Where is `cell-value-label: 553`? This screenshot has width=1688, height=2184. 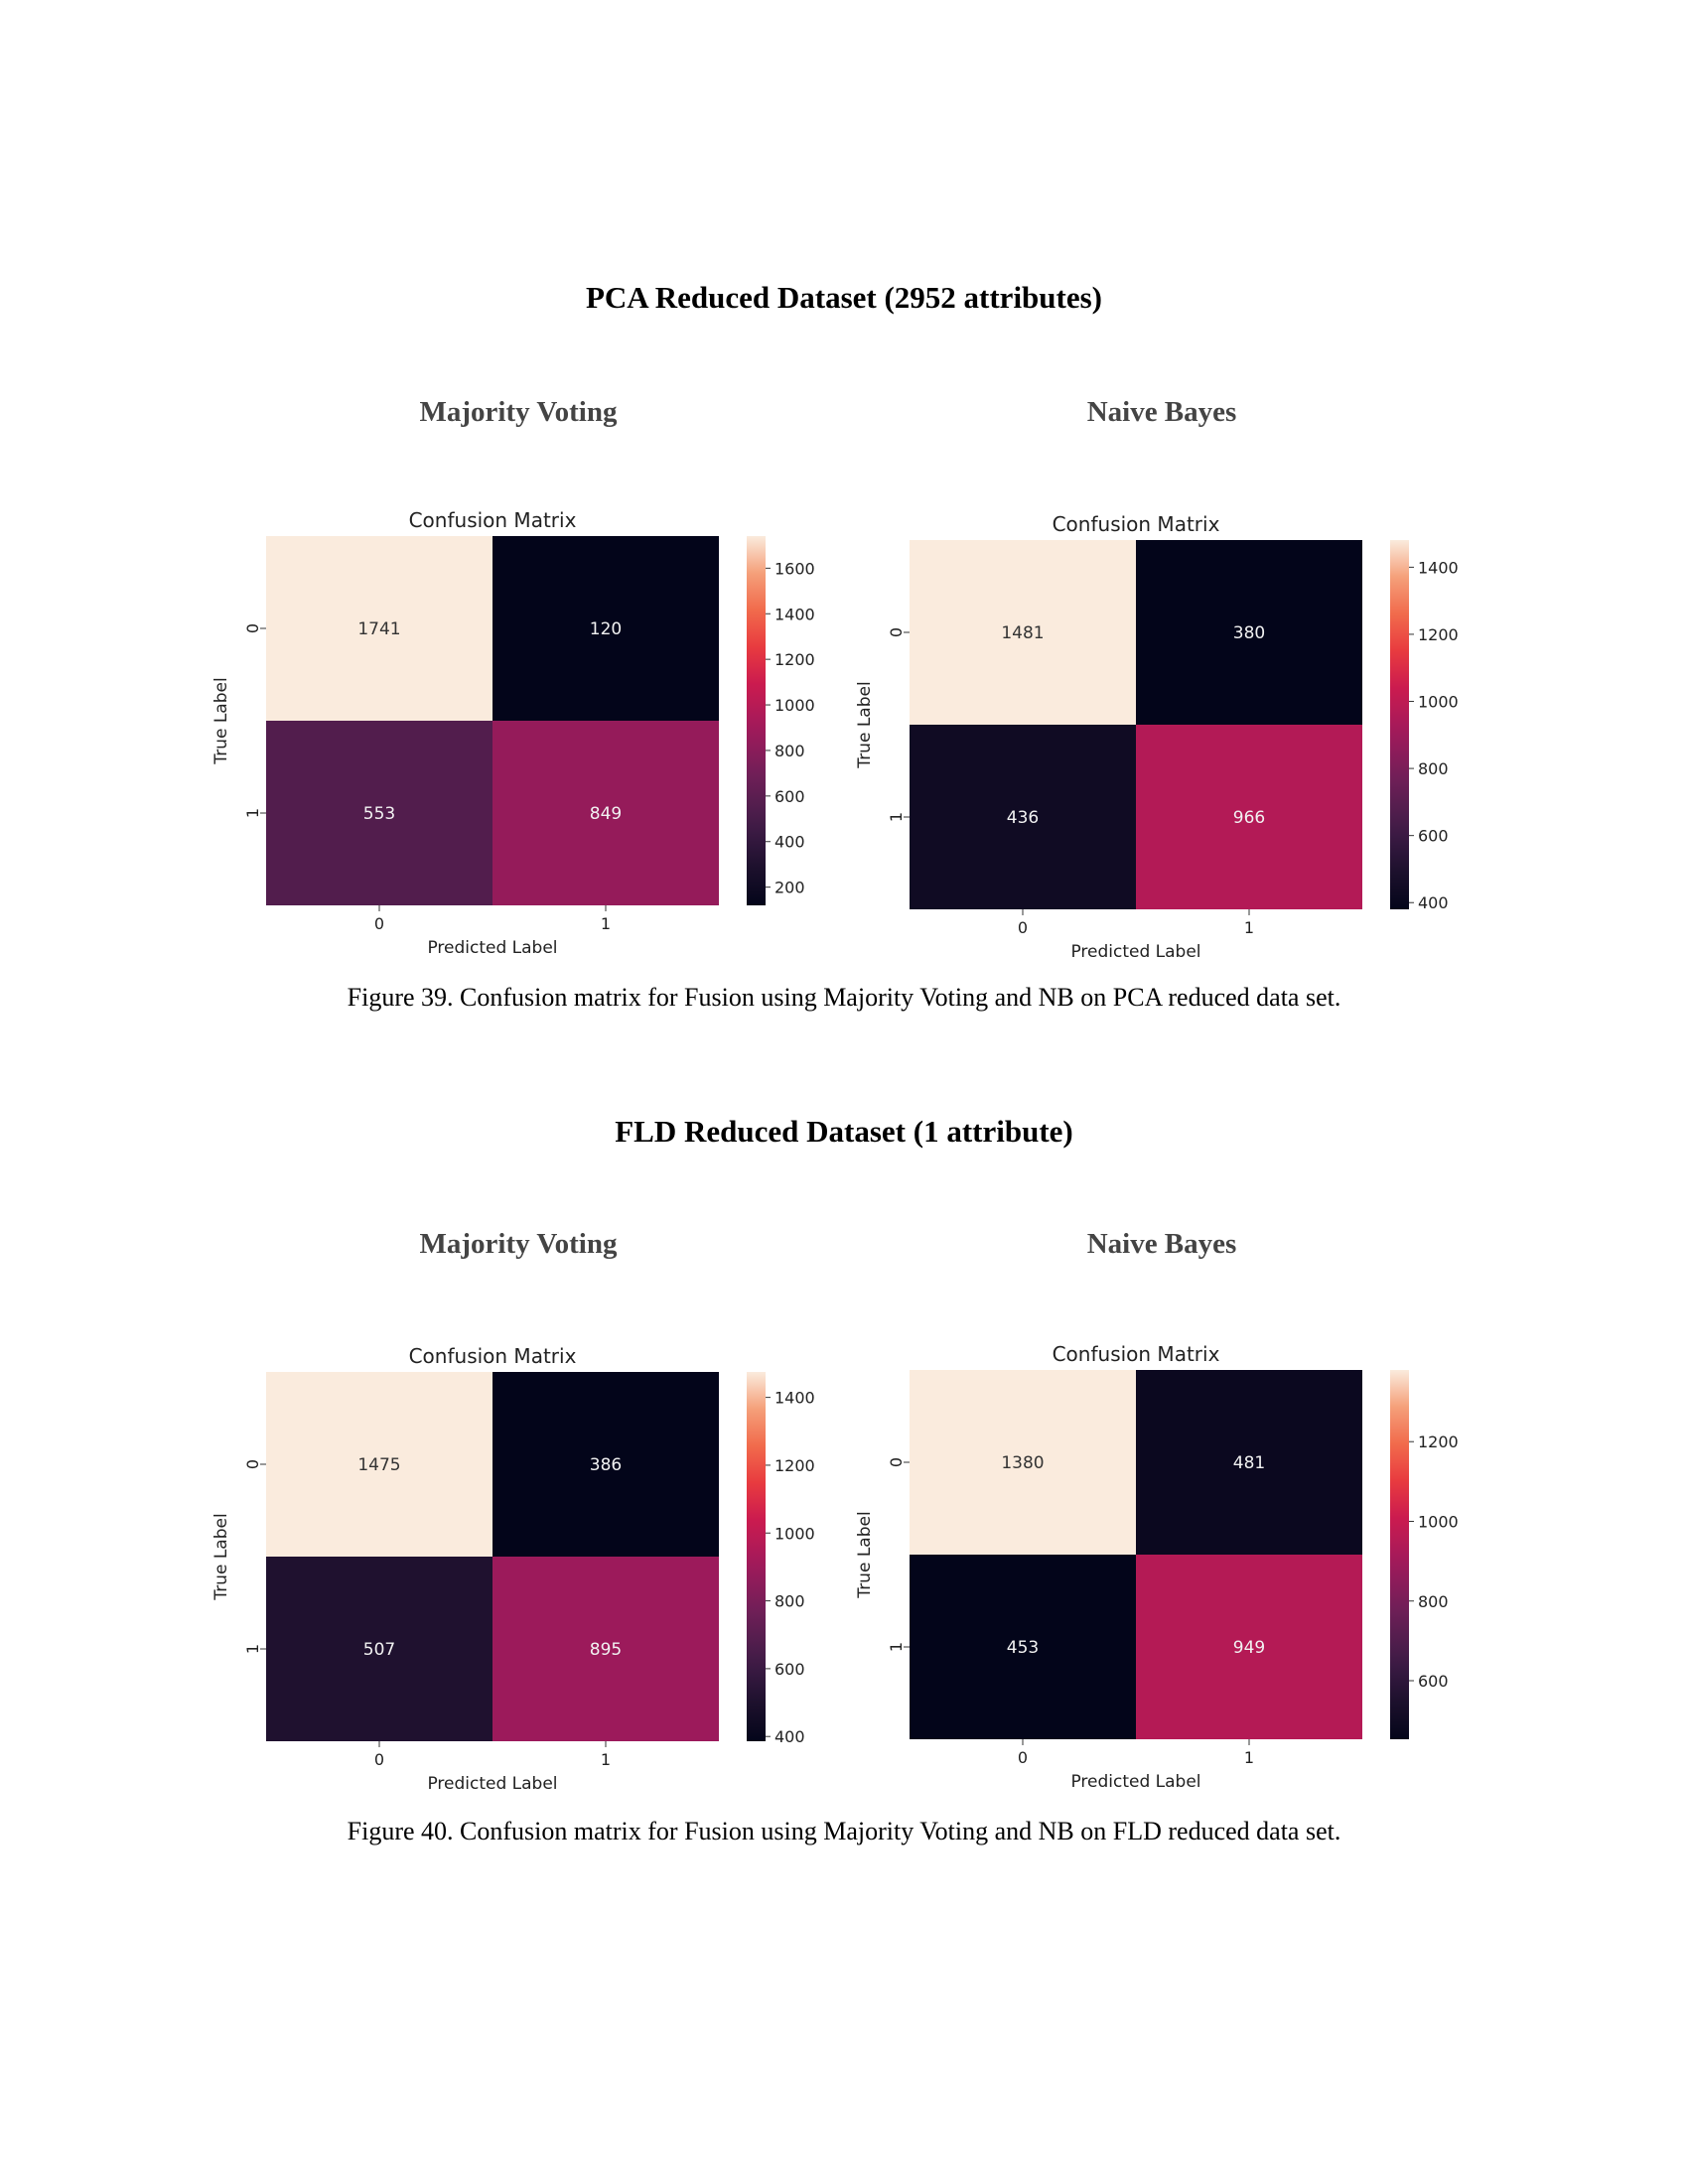
cell-value-label: 553 is located at coordinates (379, 814).